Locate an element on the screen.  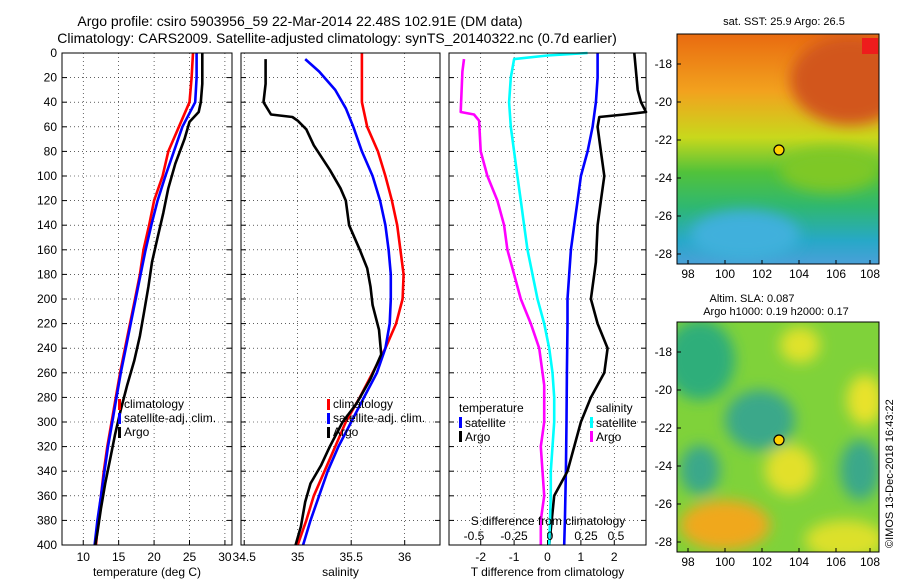
x-tick-label: 35.5 is located at coordinates (352, 557).